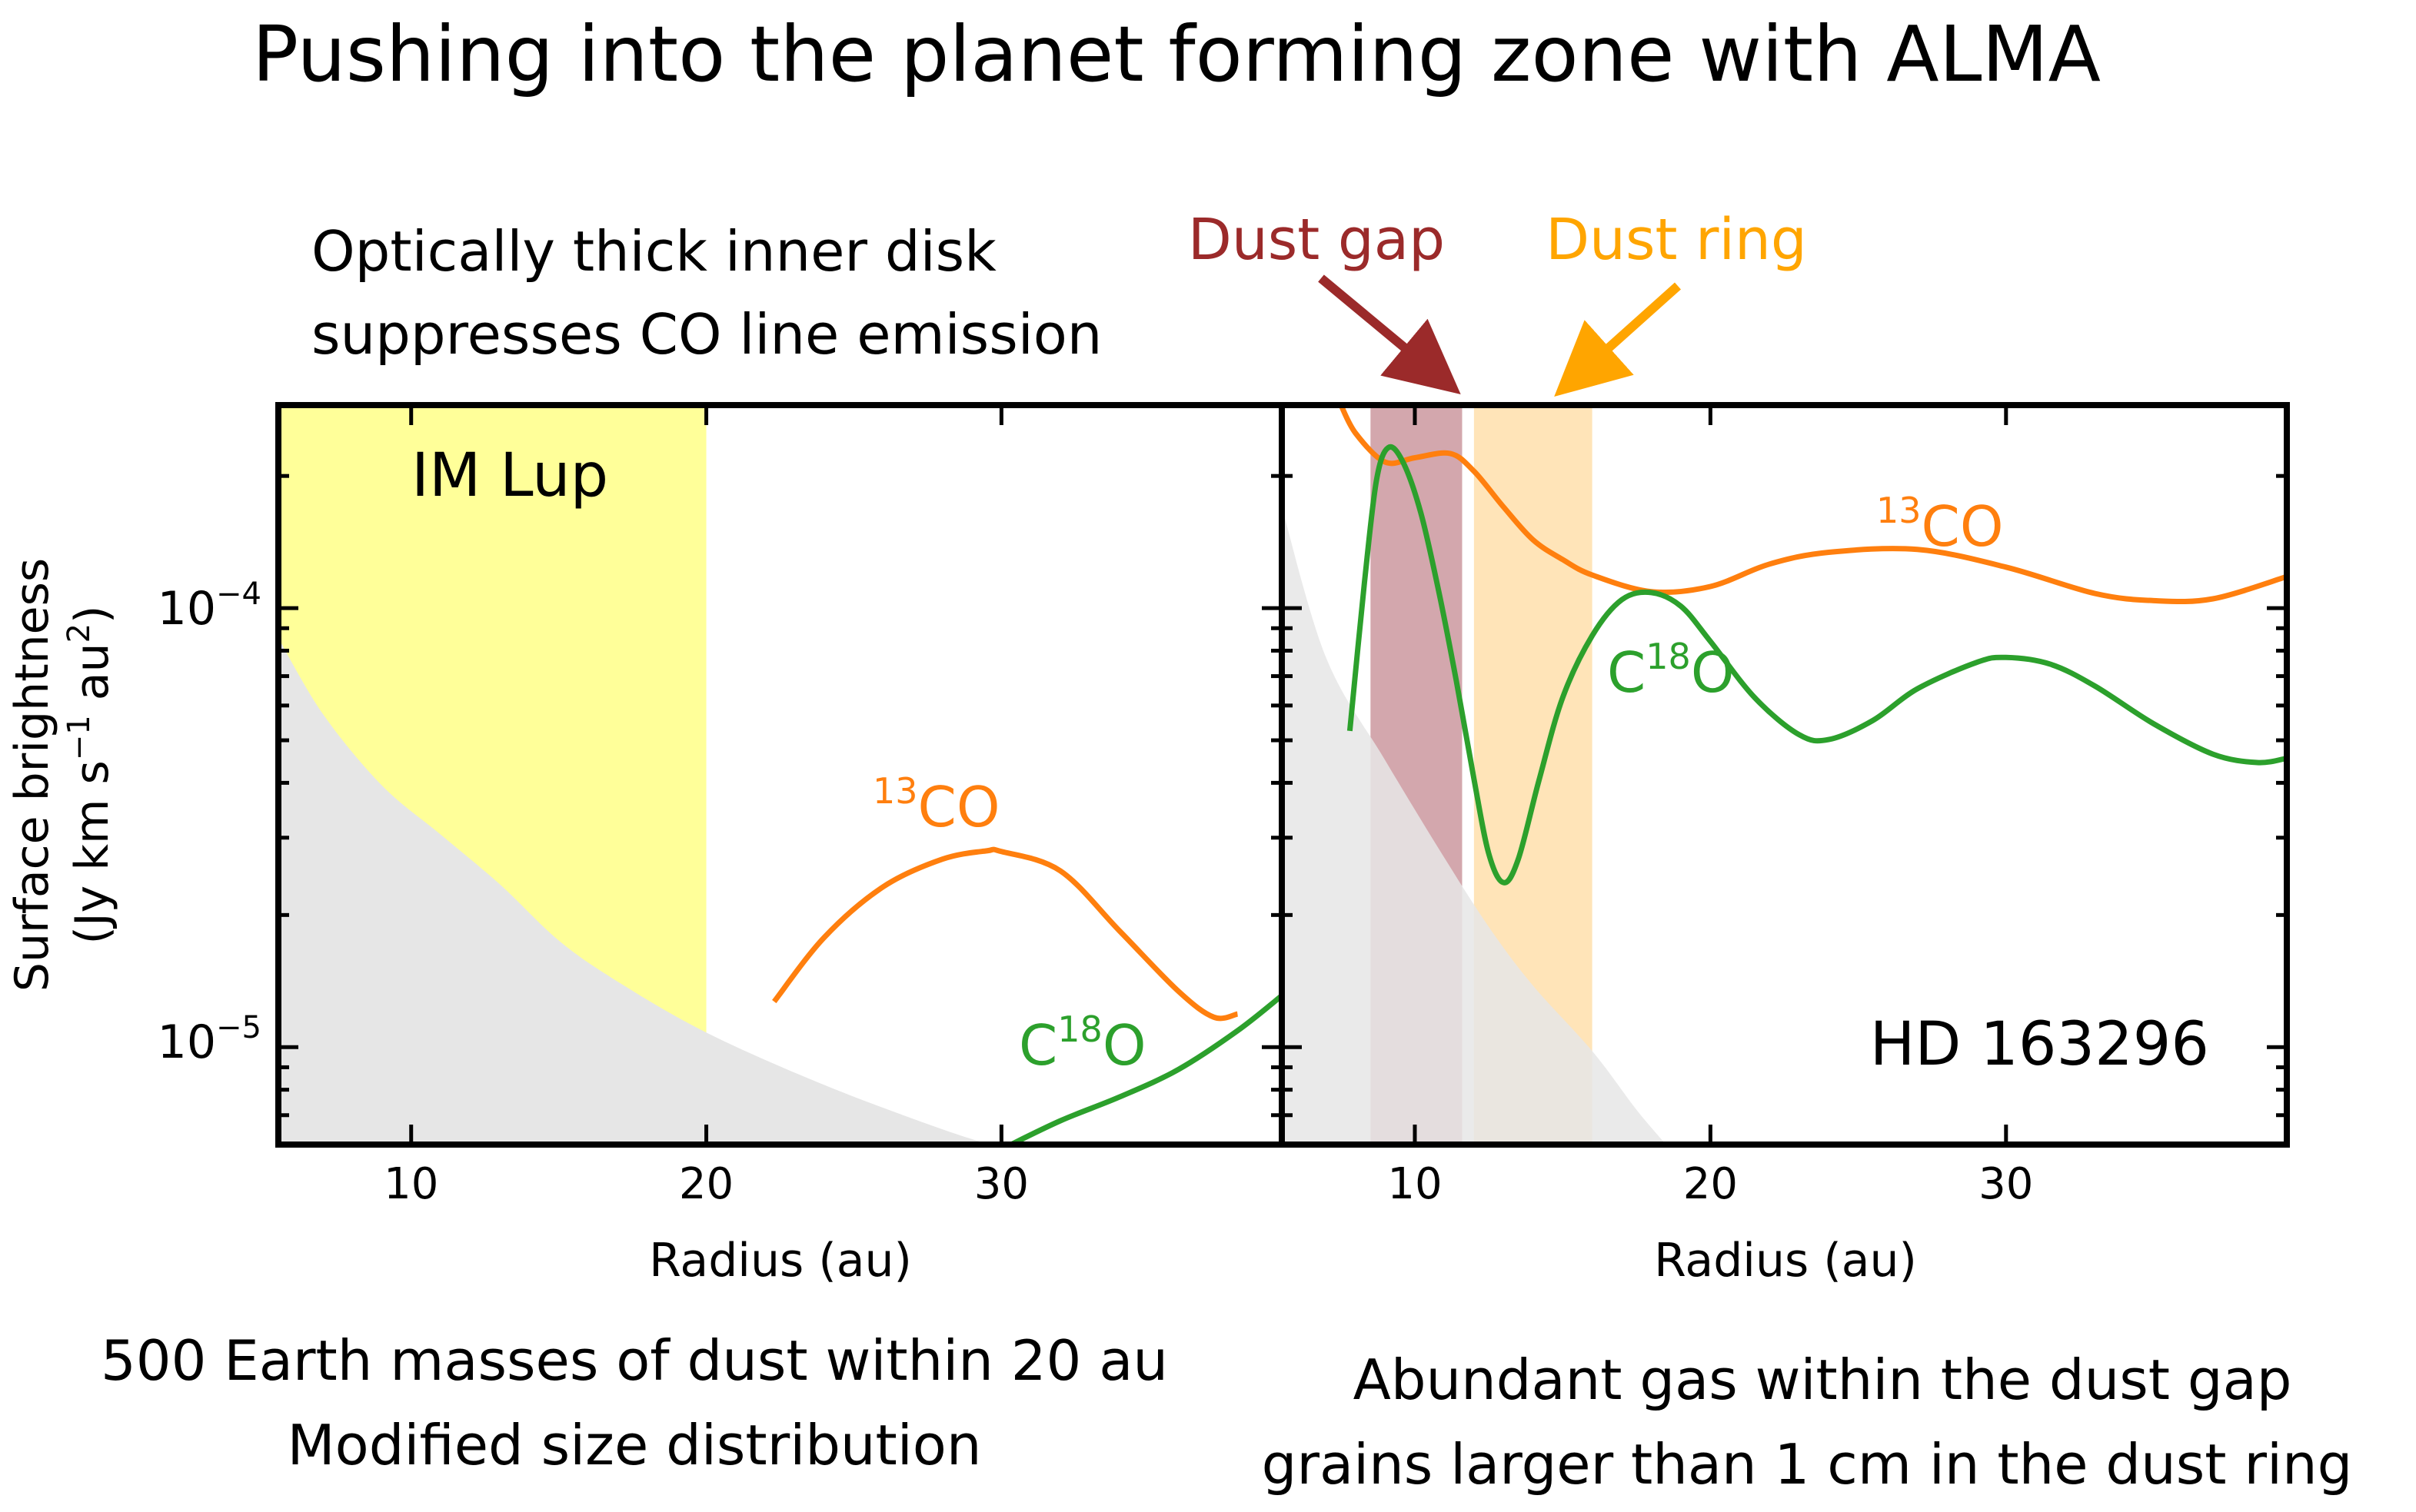 This screenshot has width=2416, height=1512. Describe the element at coordinates (1316, 240) in the screenshot. I see `dust-gap-label: Dust gap` at that location.